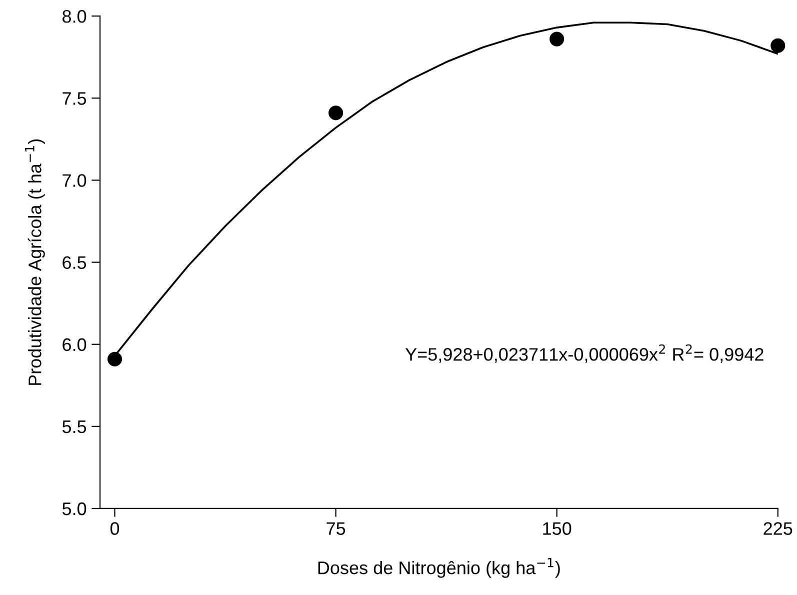  Describe the element at coordinates (115, 528) in the screenshot. I see `x-tick-label: 0` at that location.